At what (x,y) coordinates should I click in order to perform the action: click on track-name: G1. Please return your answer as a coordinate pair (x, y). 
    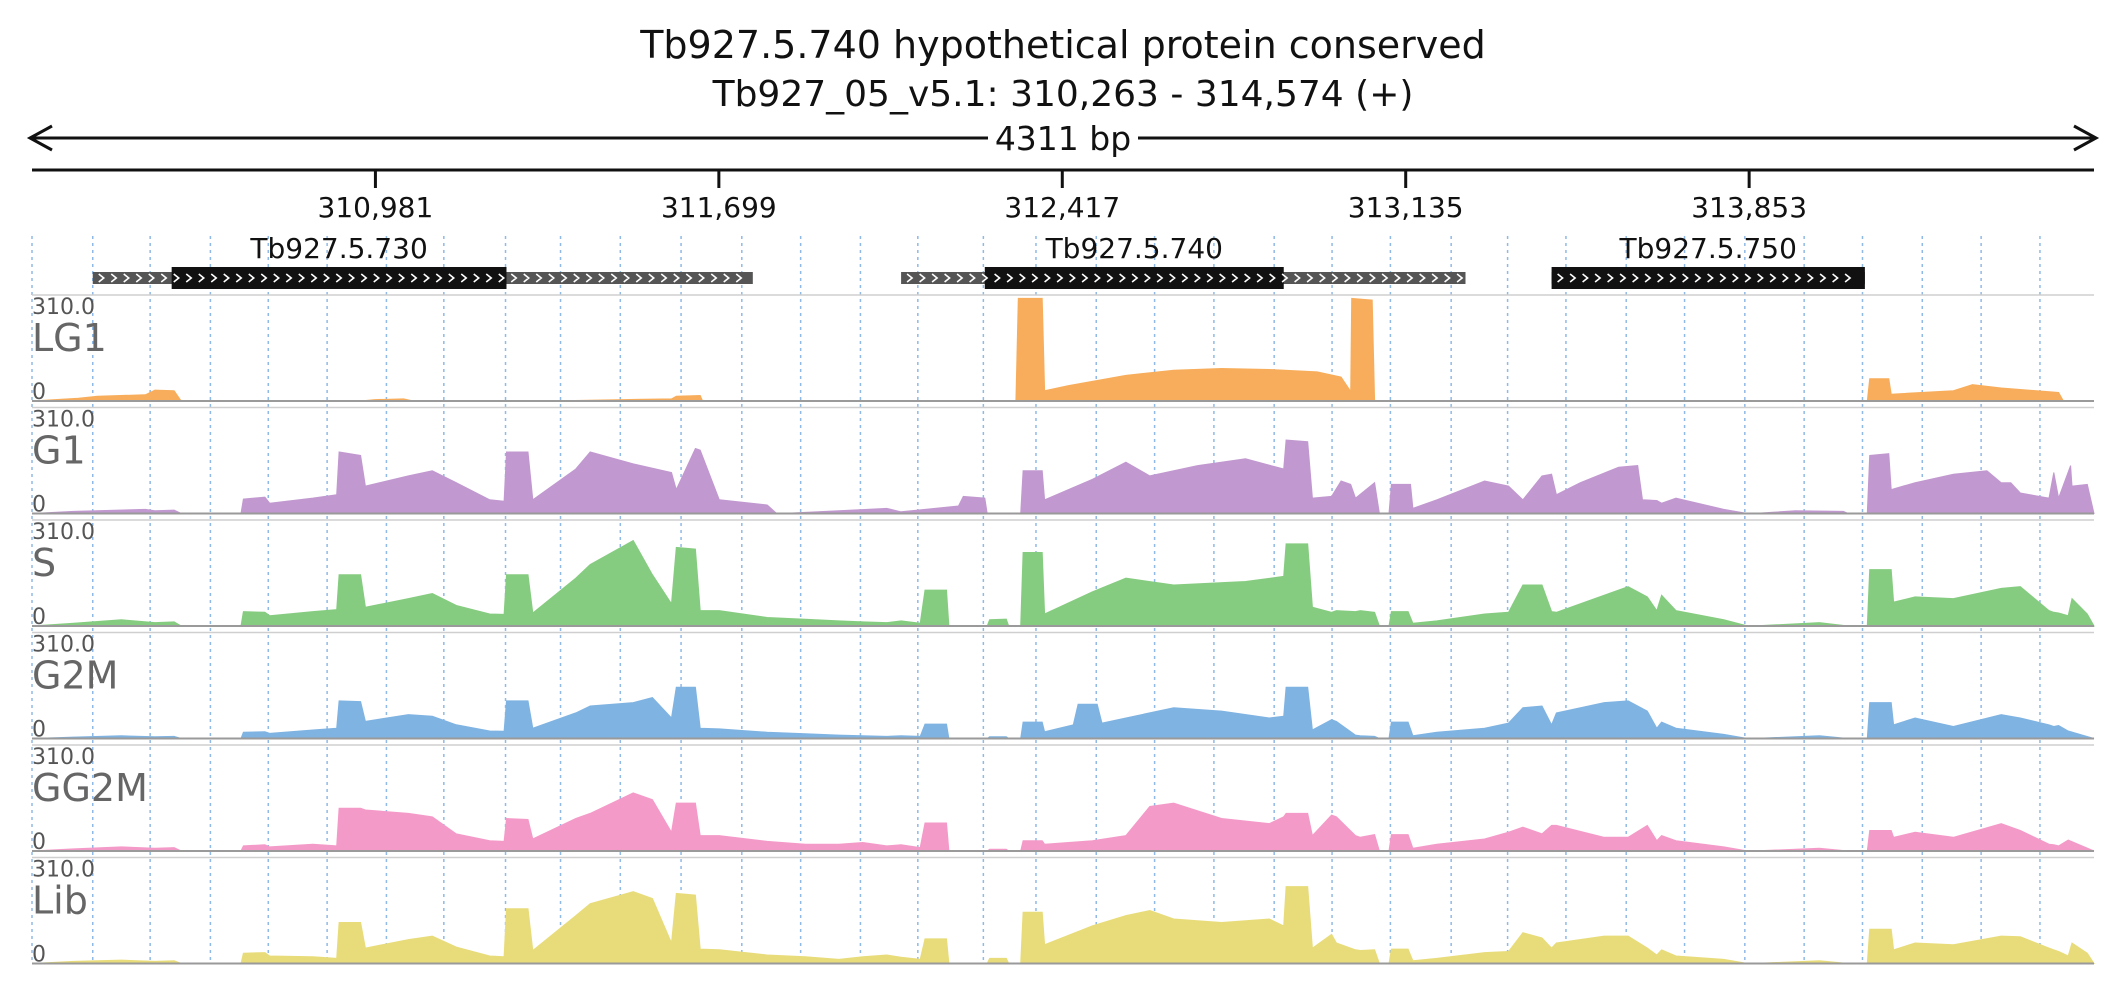
    Looking at the image, I should click on (59, 451).